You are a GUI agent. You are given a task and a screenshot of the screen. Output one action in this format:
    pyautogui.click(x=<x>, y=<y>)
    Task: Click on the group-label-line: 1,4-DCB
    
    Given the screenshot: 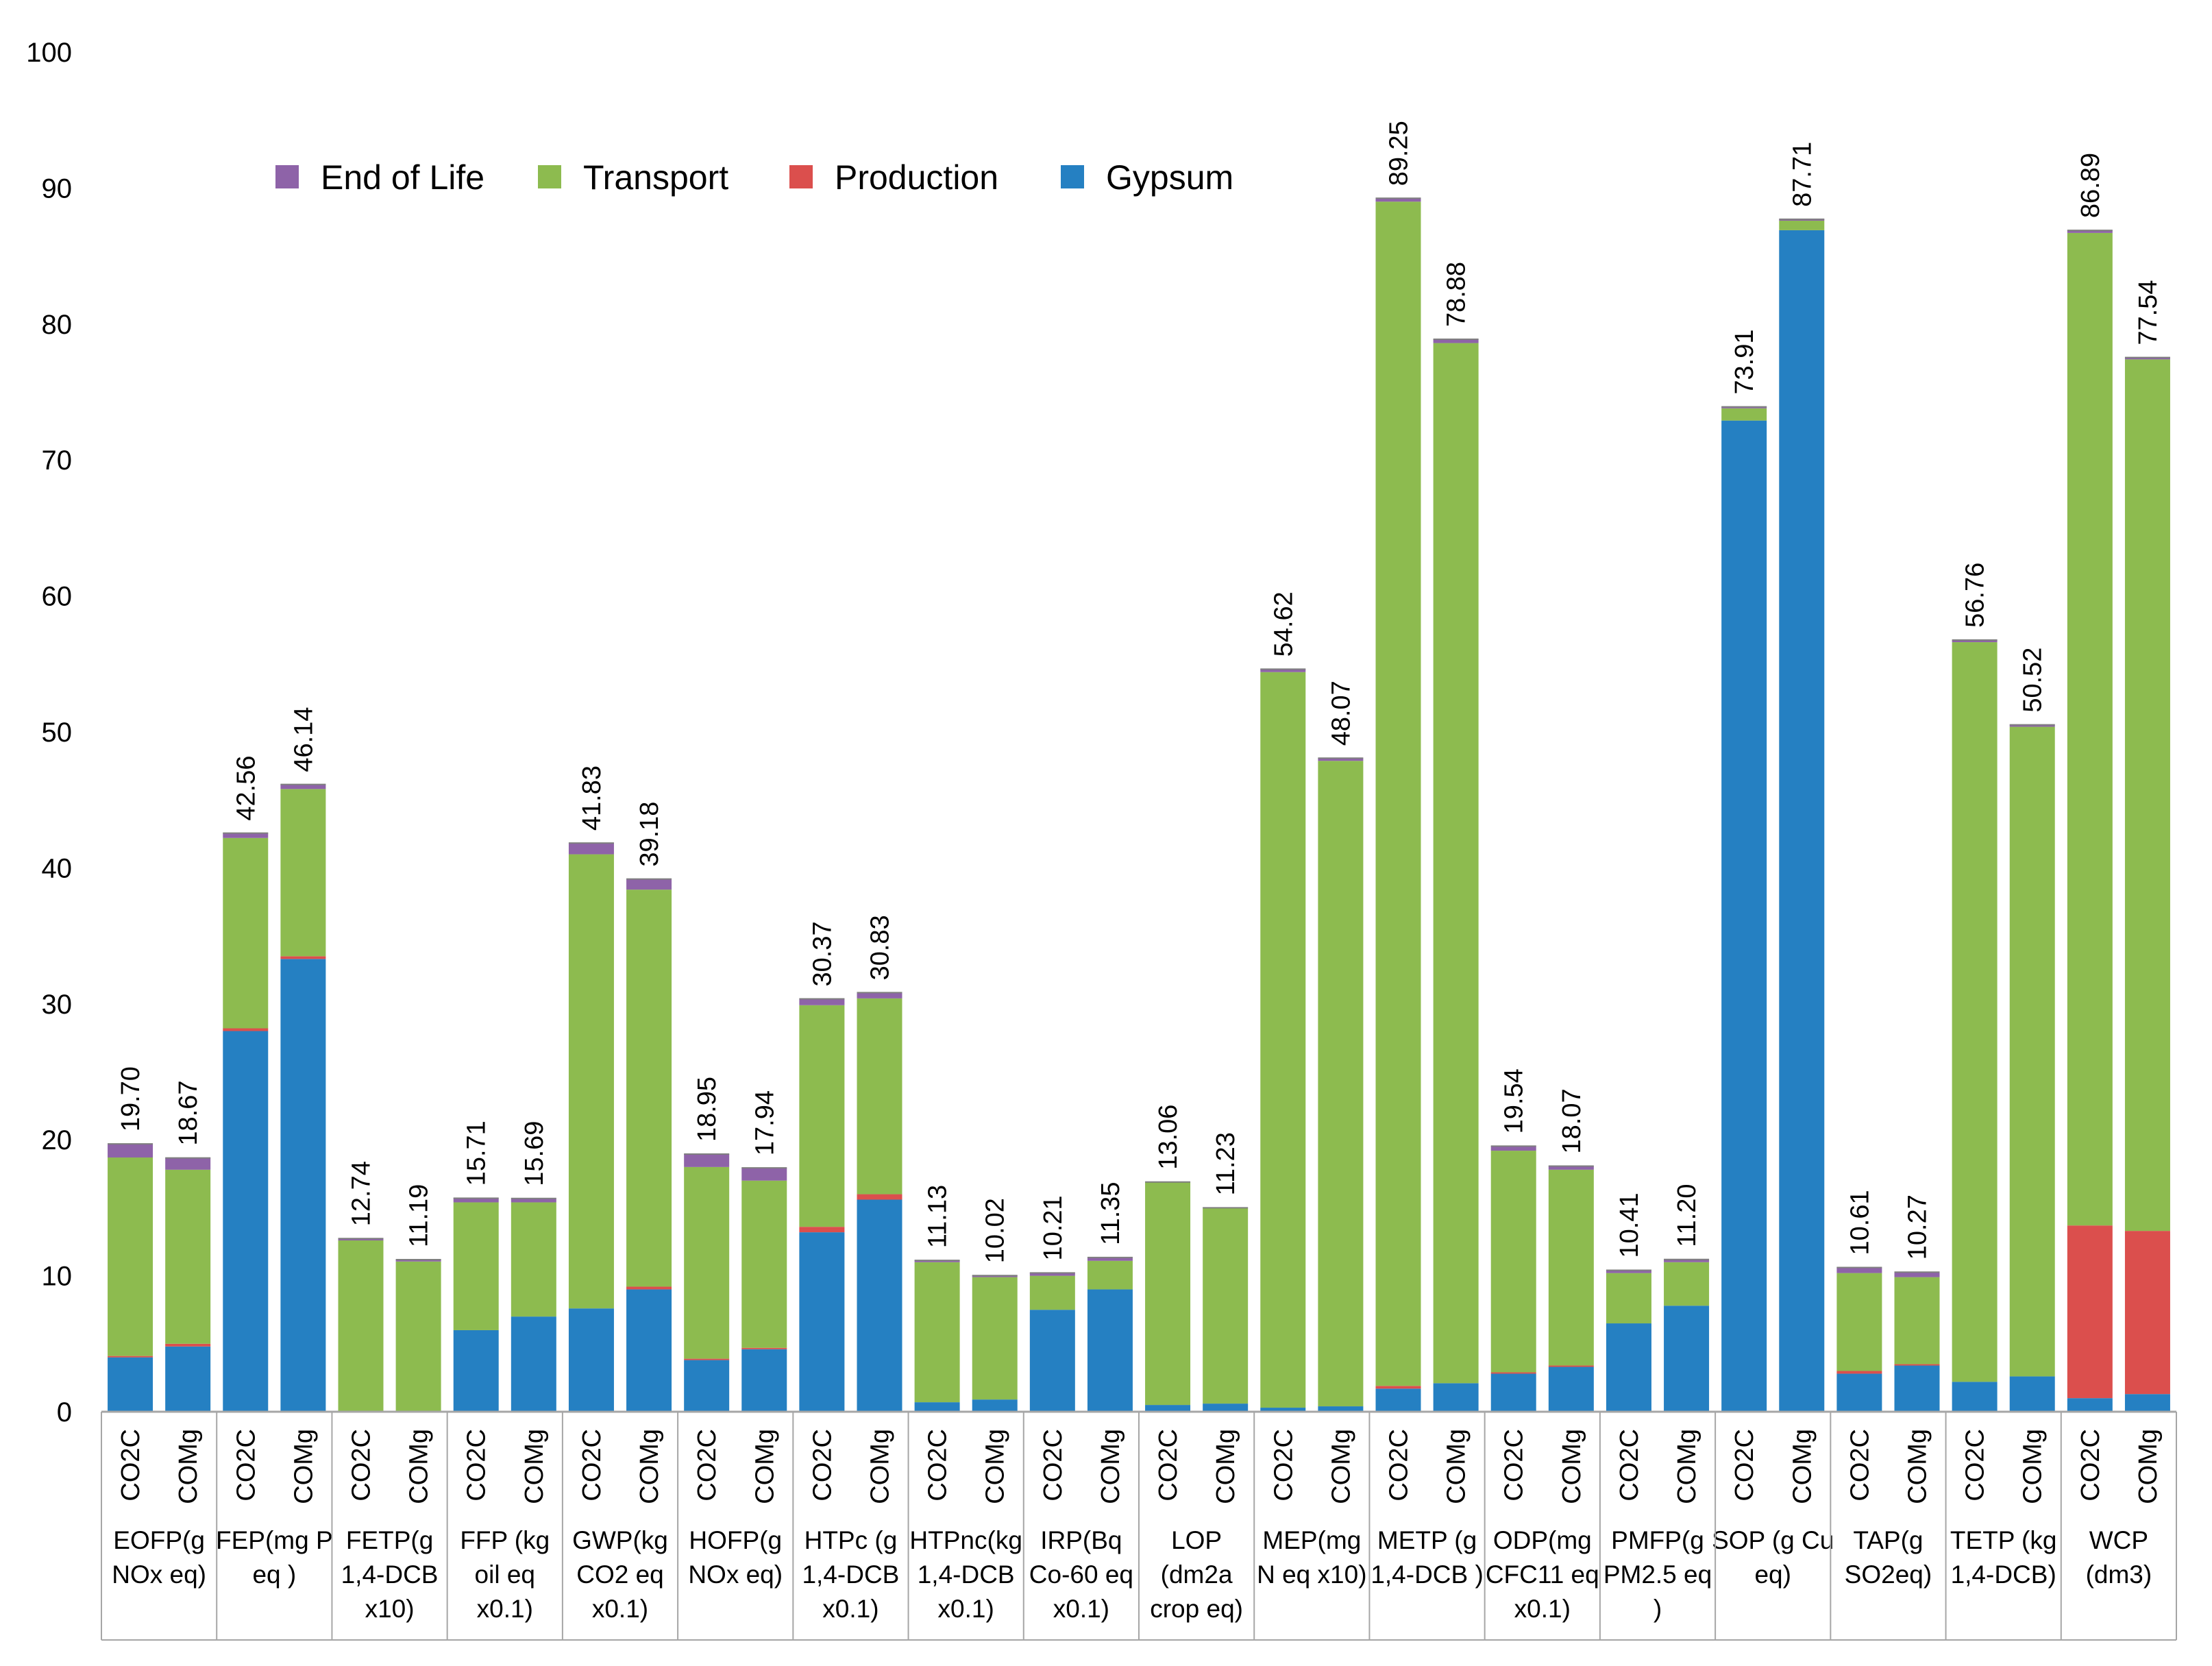 What is the action you would take?
    pyautogui.click(x=850, y=1574)
    